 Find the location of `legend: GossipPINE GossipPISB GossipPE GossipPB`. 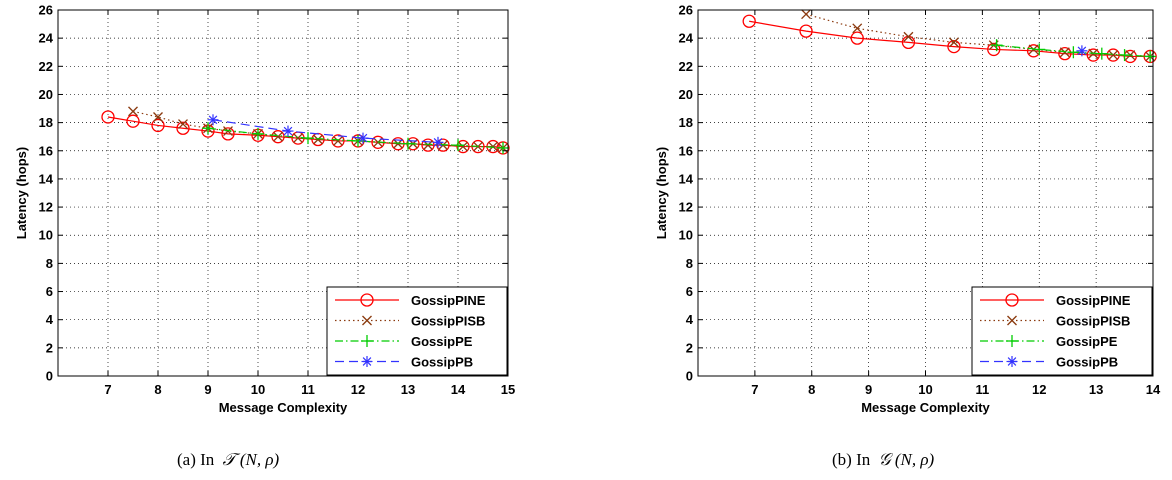

legend: GossipPINE GossipPISB GossipPE GossipPB is located at coordinates (1062, 331).